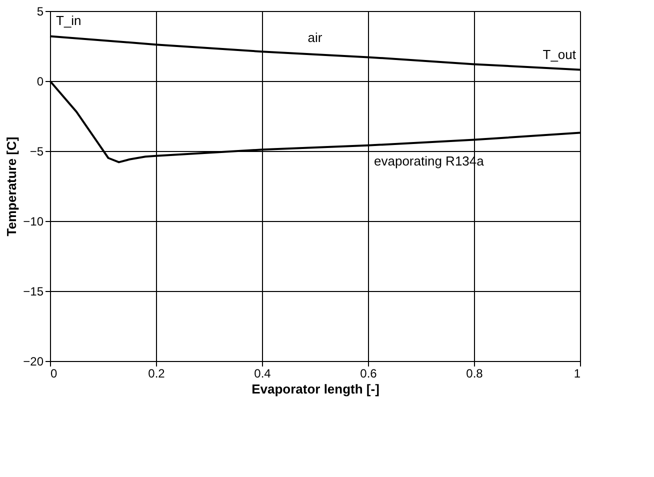 This screenshot has height=477, width=654. Describe the element at coordinates (33, 221) in the screenshot. I see `y-tick-label: −10` at that location.